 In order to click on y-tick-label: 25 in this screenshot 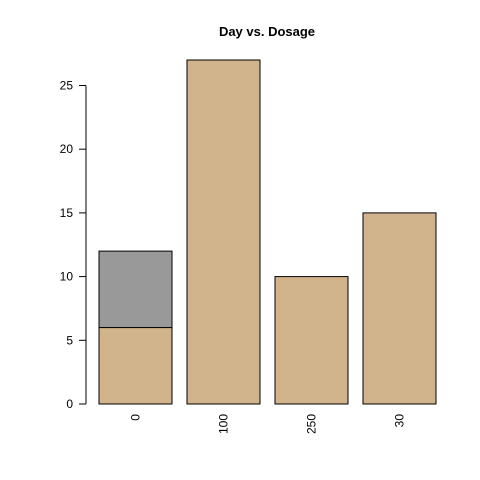, I will do `click(67, 85)`.